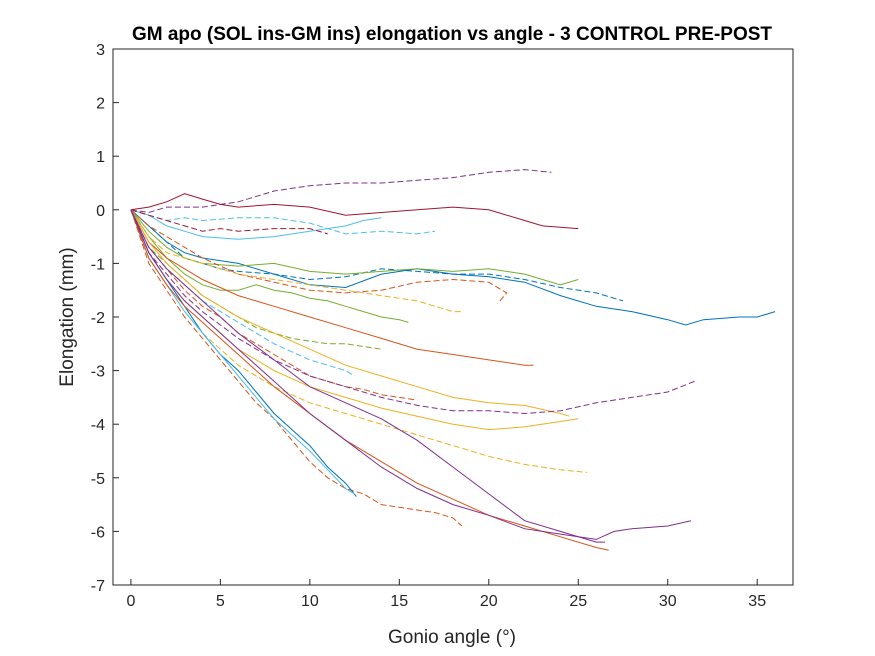 Image resolution: width=875 pixels, height=656 pixels. Describe the element at coordinates (130, 601) in the screenshot. I see `x-tick-label: 0` at that location.